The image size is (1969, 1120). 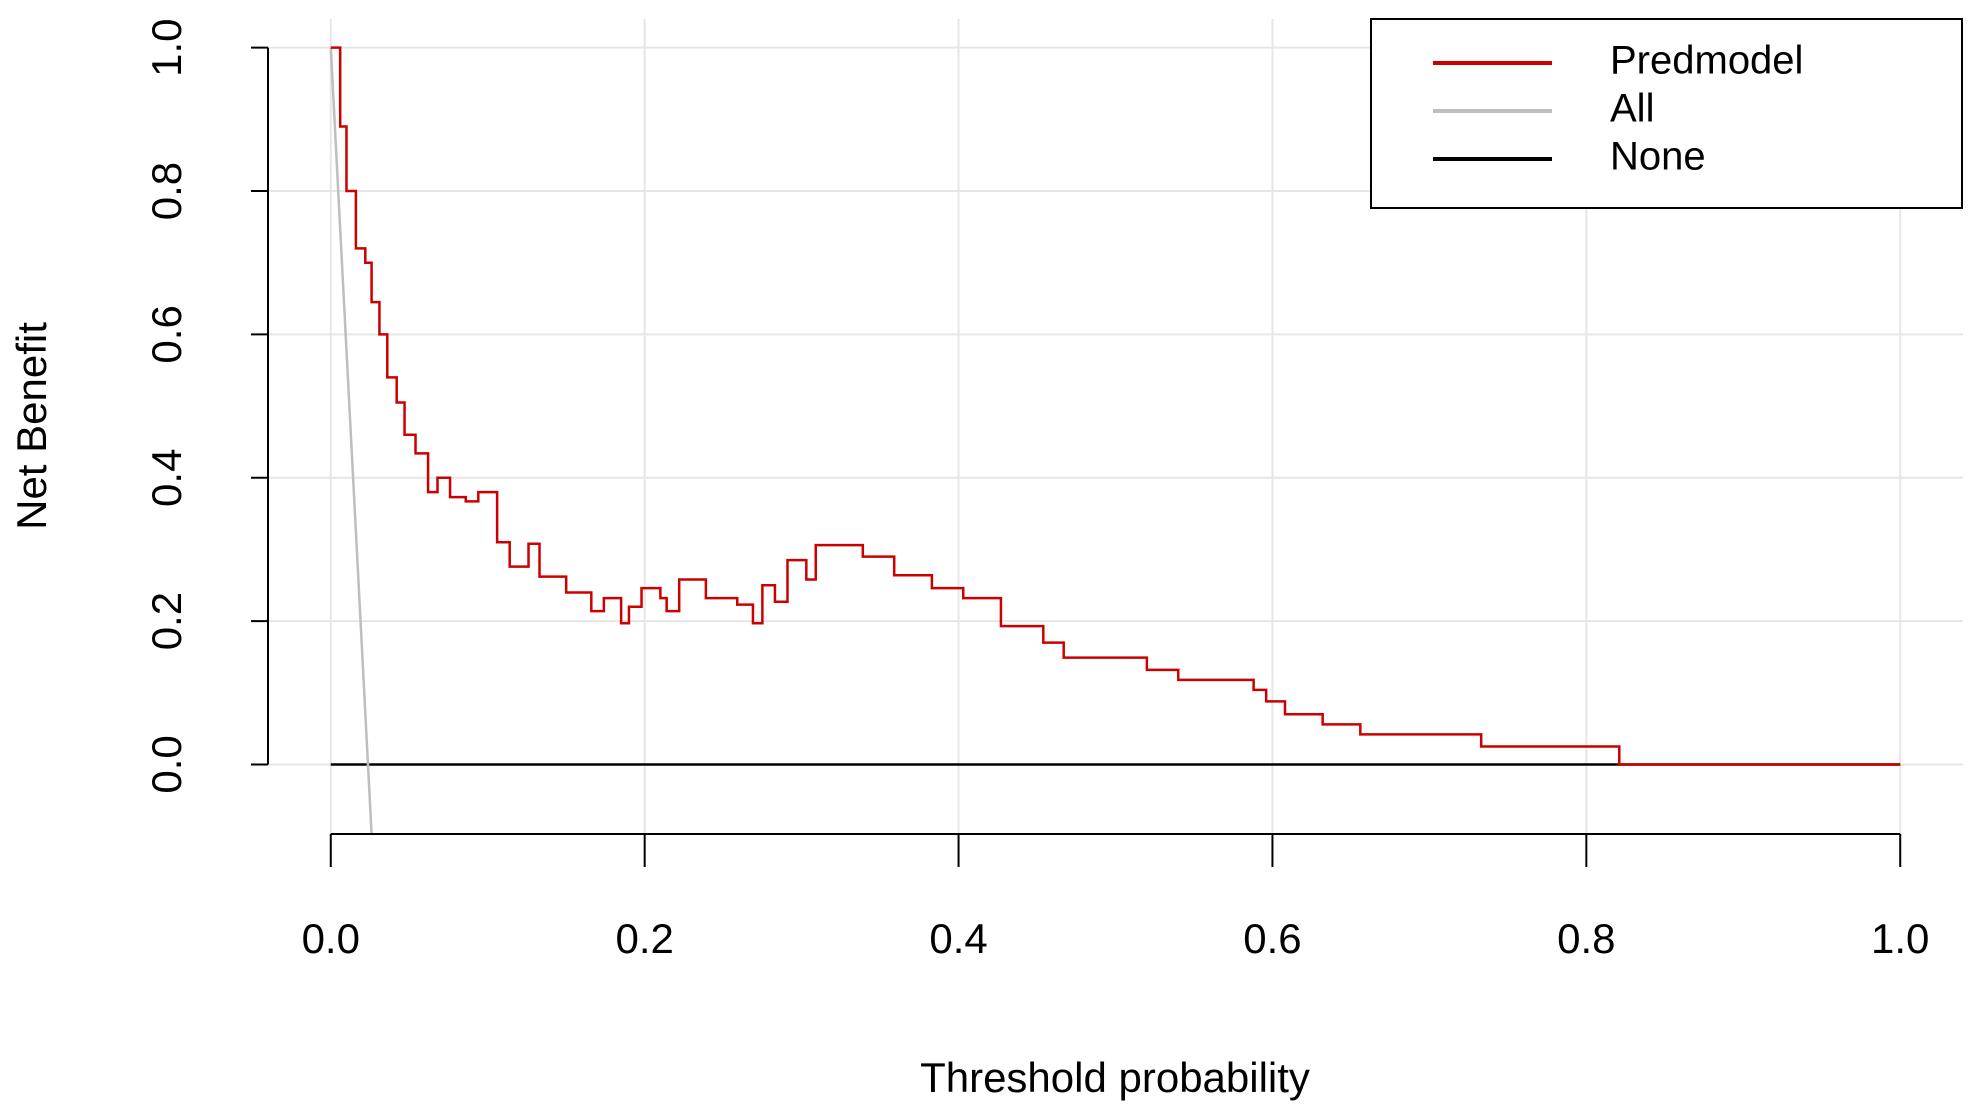 What do you see at coordinates (1272, 938) in the screenshot?
I see `x-tick-label: 0.6` at bounding box center [1272, 938].